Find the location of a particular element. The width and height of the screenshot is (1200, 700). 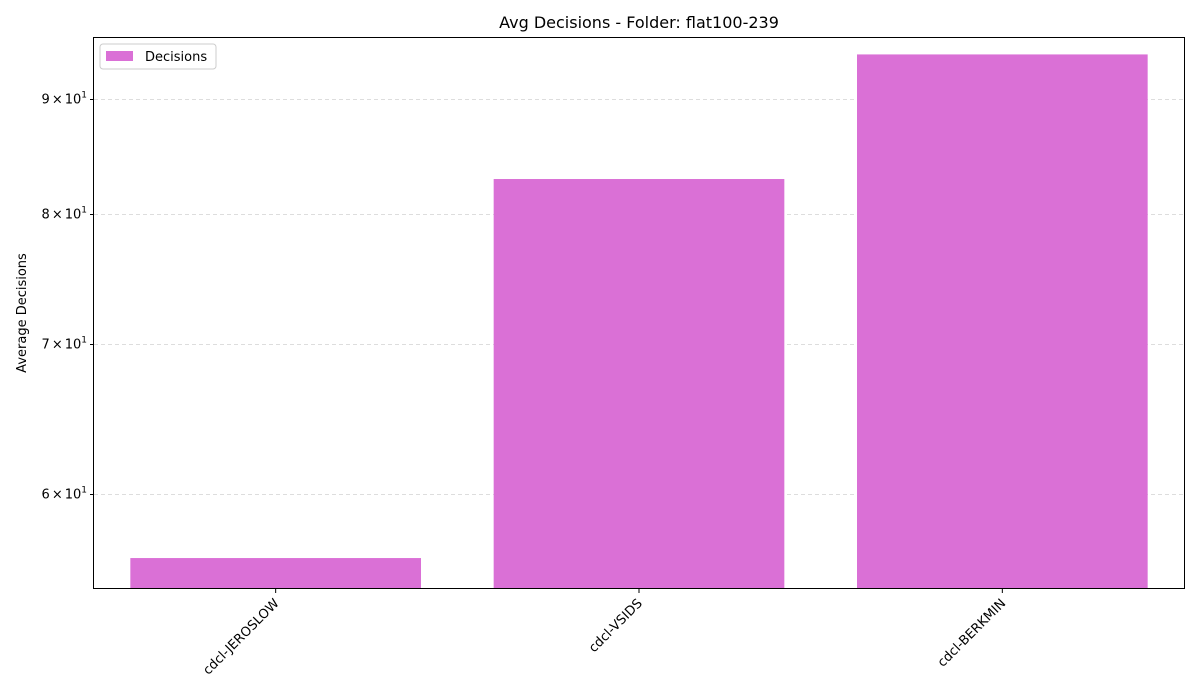

y-tick-label: 7 × 10¹ is located at coordinates (64, 344).